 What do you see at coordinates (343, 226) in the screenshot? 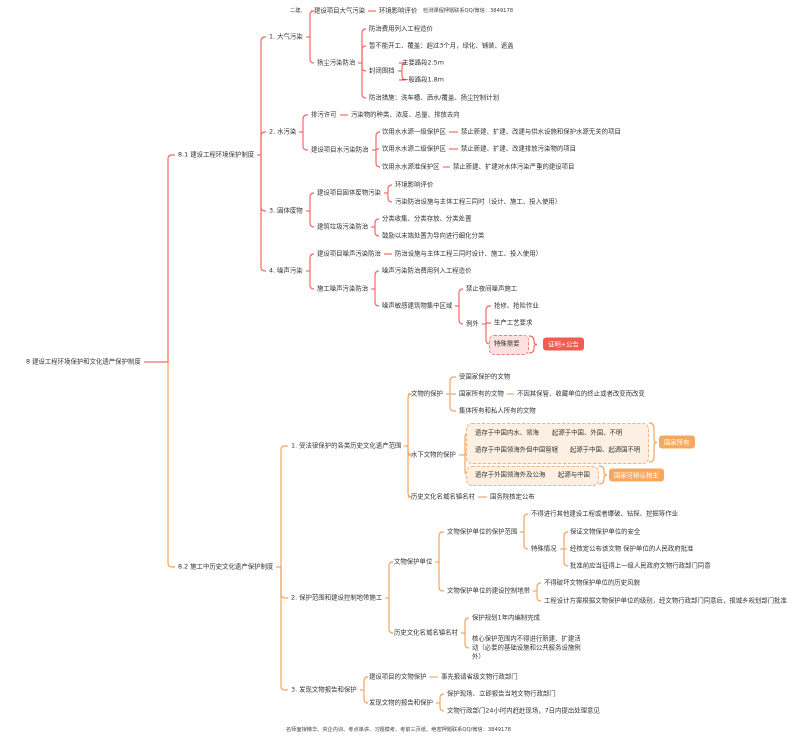
I see `mindmap-node: 建筑垃圾污染防治` at bounding box center [343, 226].